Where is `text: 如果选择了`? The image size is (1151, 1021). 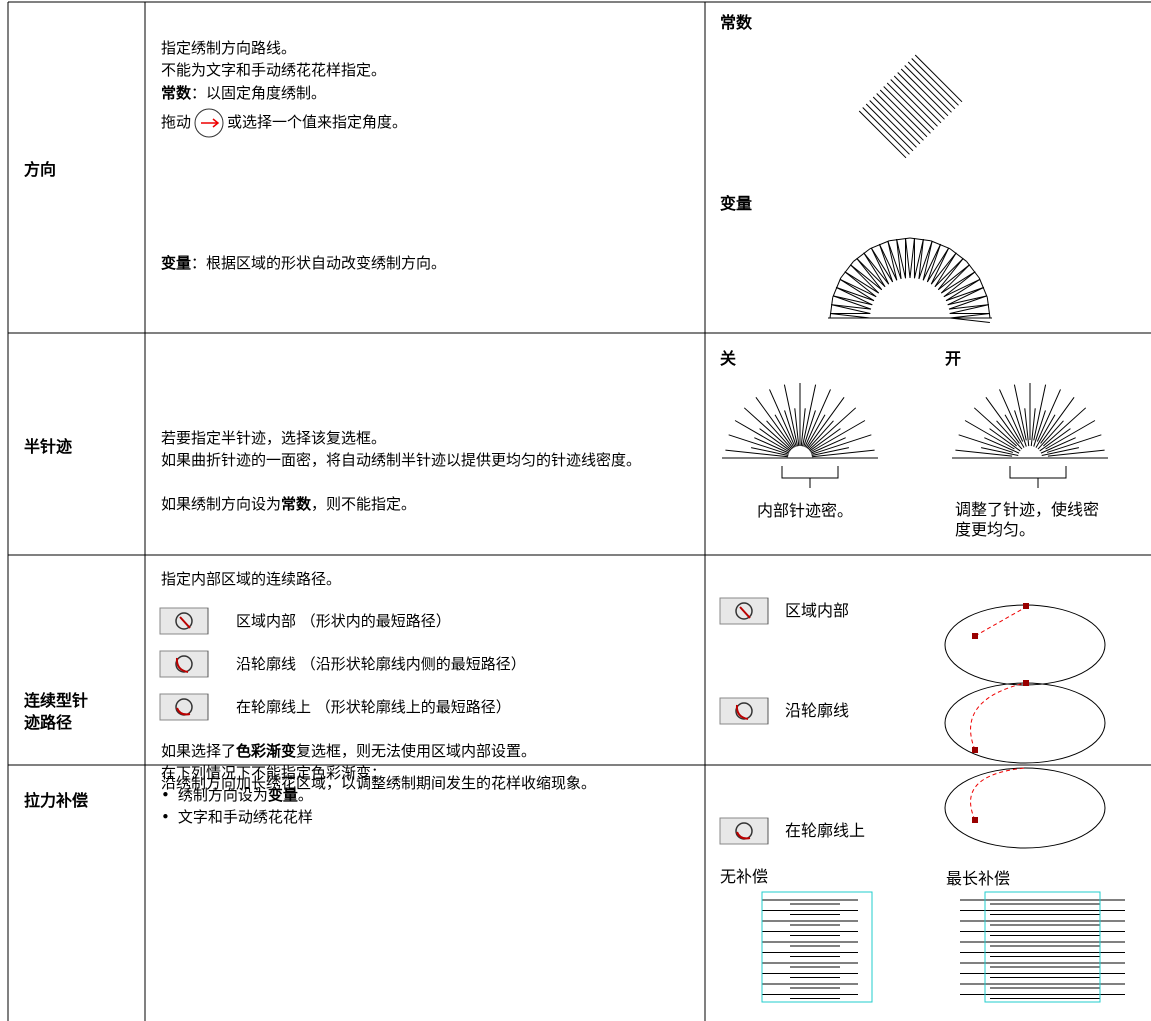 text: 如果选择了 is located at coordinates (199, 751).